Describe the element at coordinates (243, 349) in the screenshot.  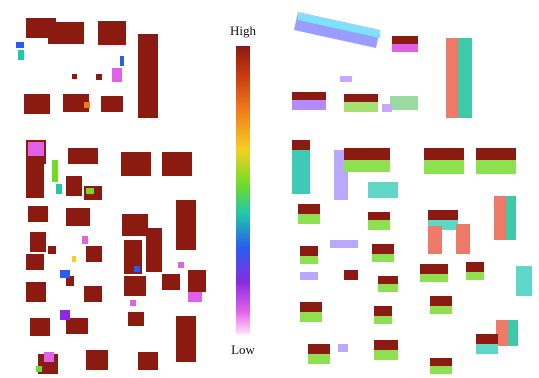
I see `scale-low-label: Low` at that location.